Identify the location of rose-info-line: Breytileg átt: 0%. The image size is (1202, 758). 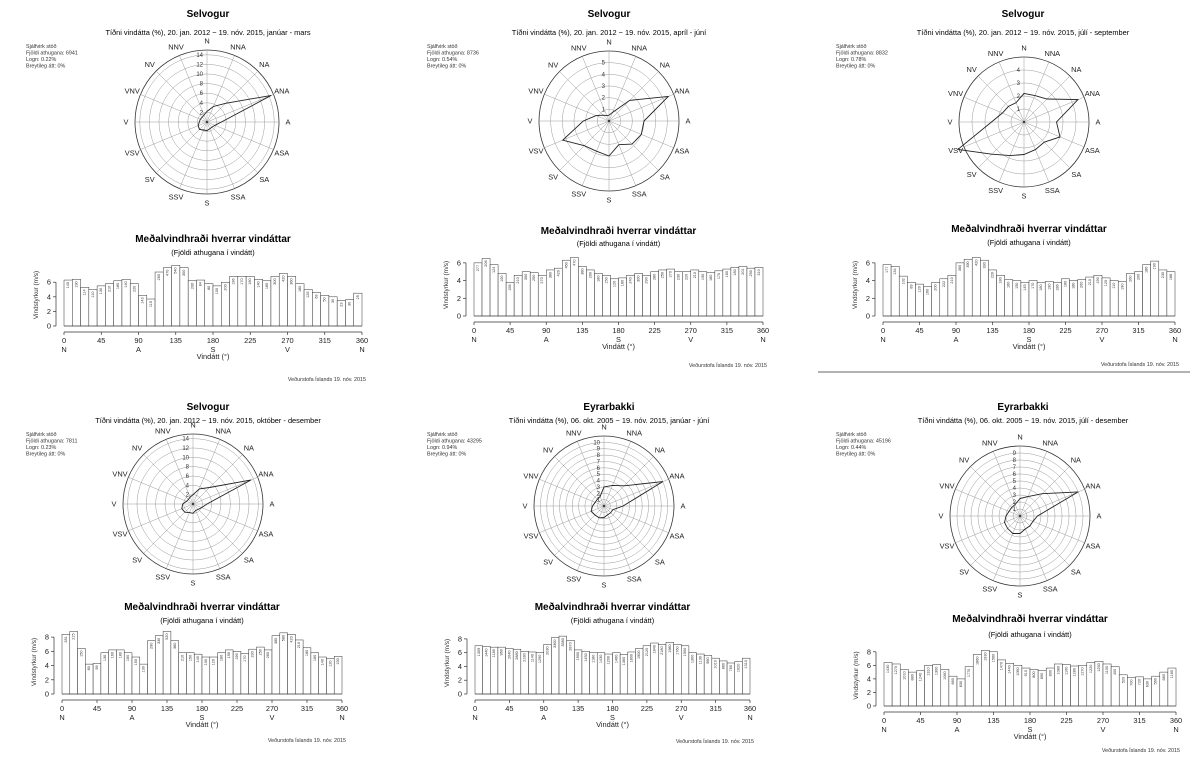
(45, 67).